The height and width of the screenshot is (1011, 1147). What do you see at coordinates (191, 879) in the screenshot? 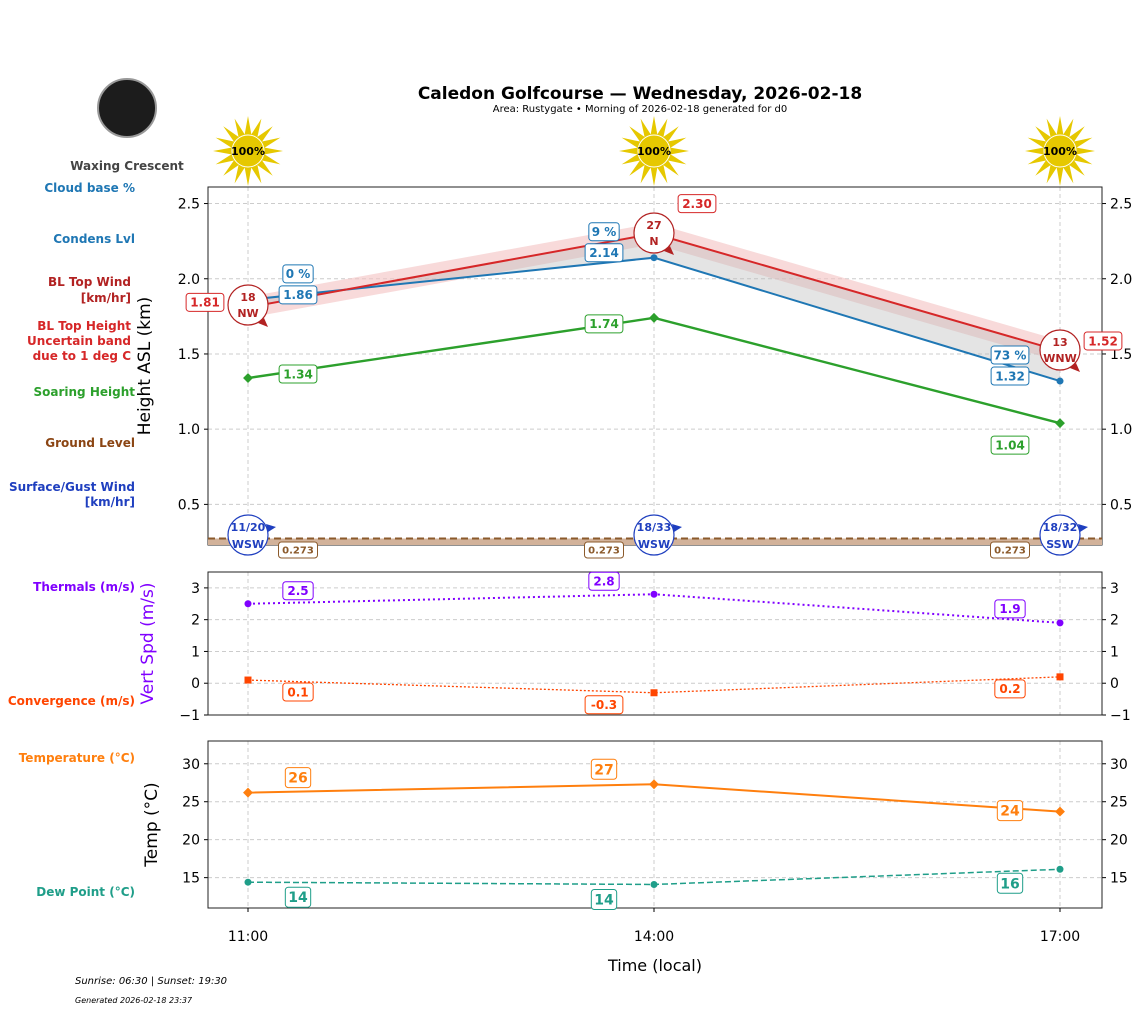
I see `y-tick-label: 15` at bounding box center [191, 879].